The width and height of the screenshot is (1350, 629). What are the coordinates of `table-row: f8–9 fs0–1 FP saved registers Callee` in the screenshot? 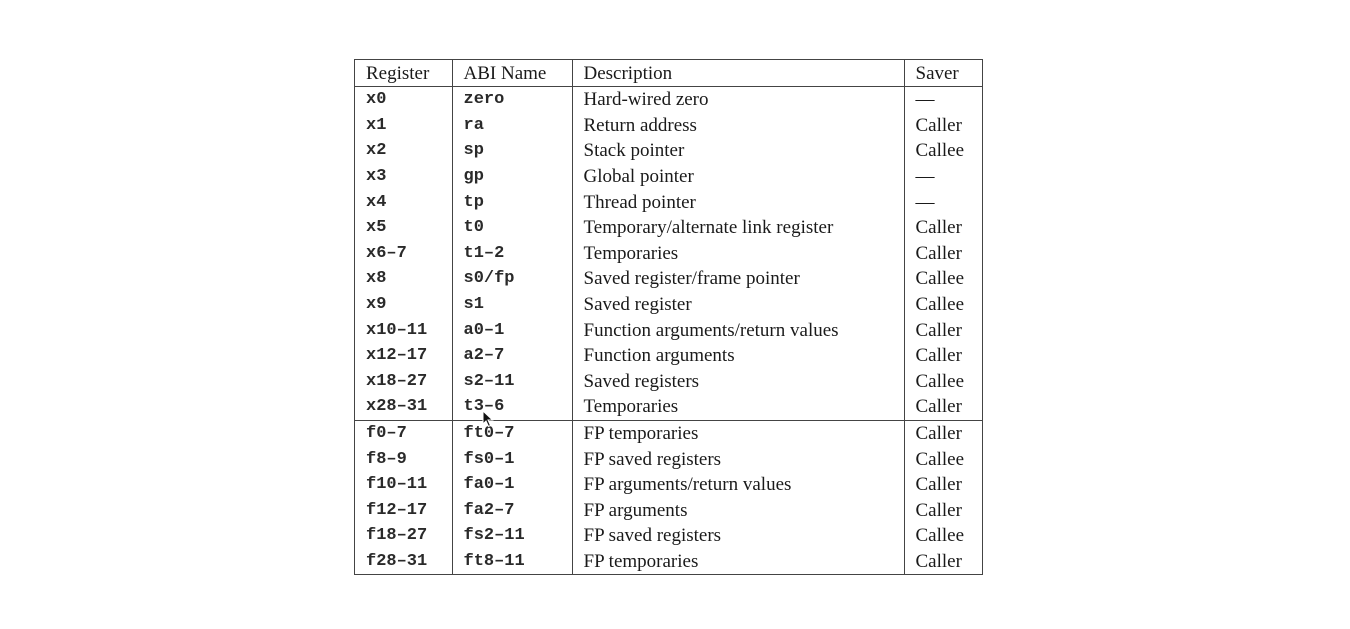 It's located at (668, 459).